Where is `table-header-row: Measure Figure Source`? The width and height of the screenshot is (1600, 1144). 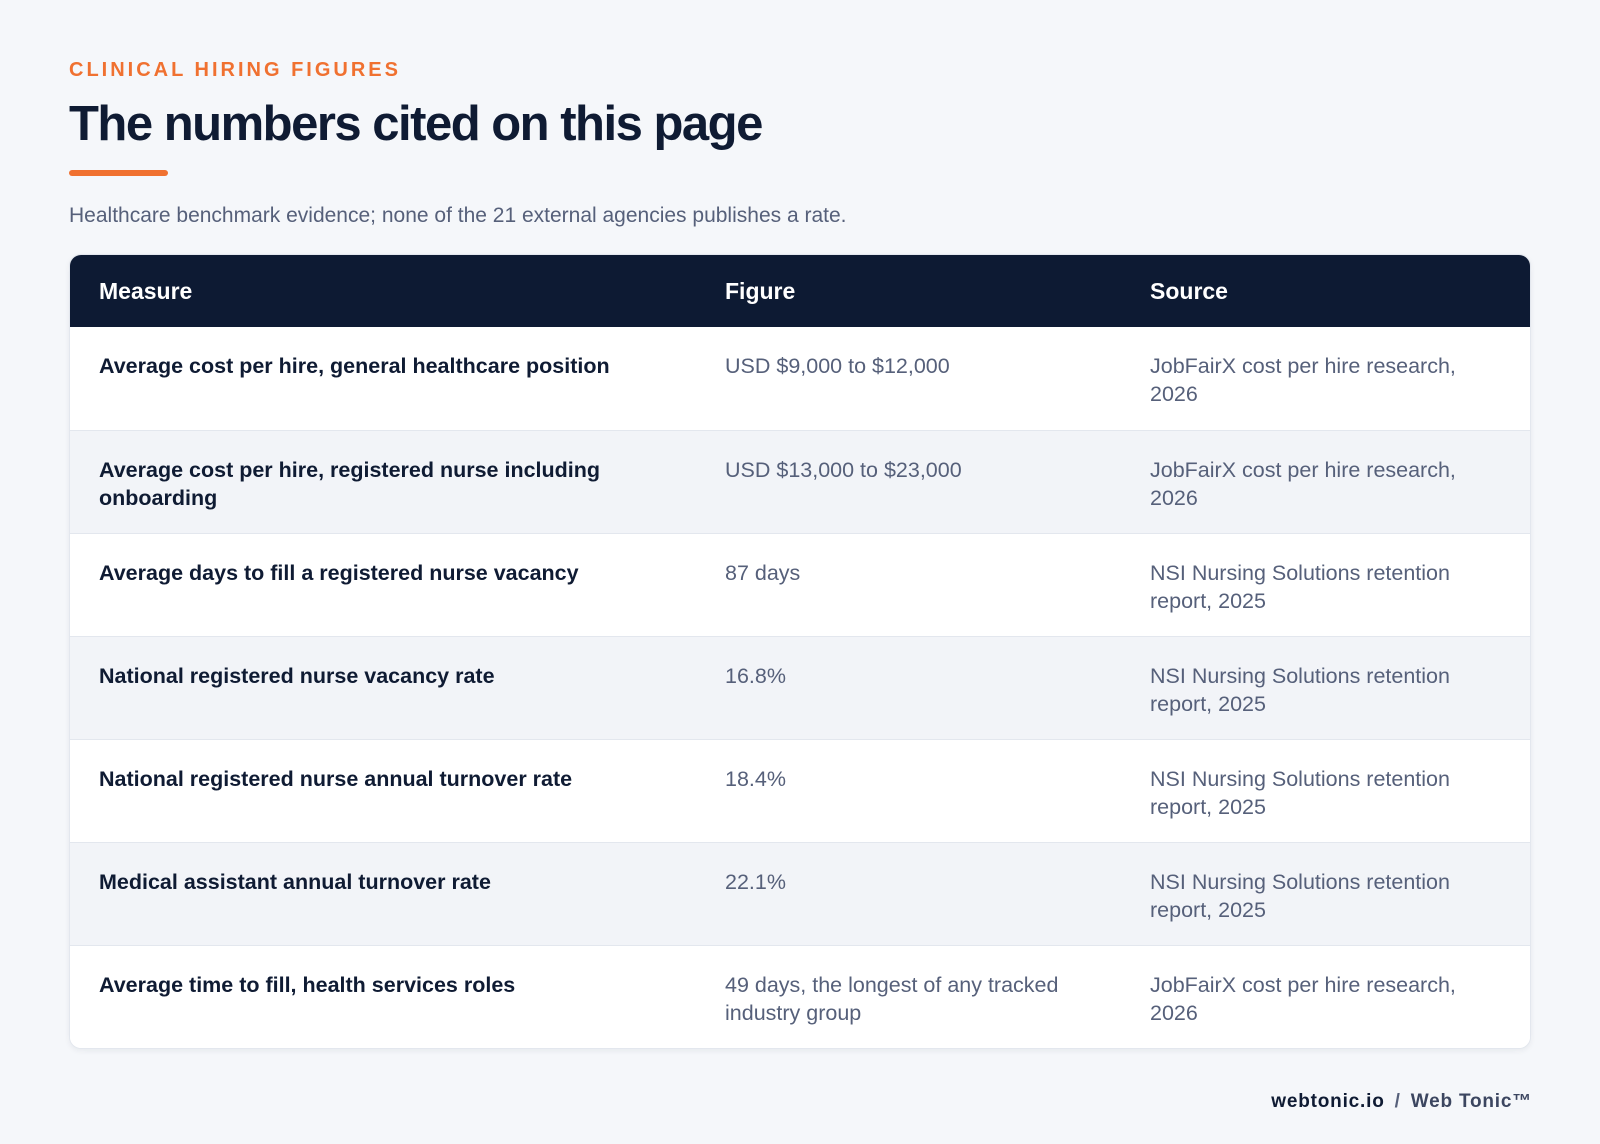
table-header-row: Measure Figure Source is located at coordinates (800, 291).